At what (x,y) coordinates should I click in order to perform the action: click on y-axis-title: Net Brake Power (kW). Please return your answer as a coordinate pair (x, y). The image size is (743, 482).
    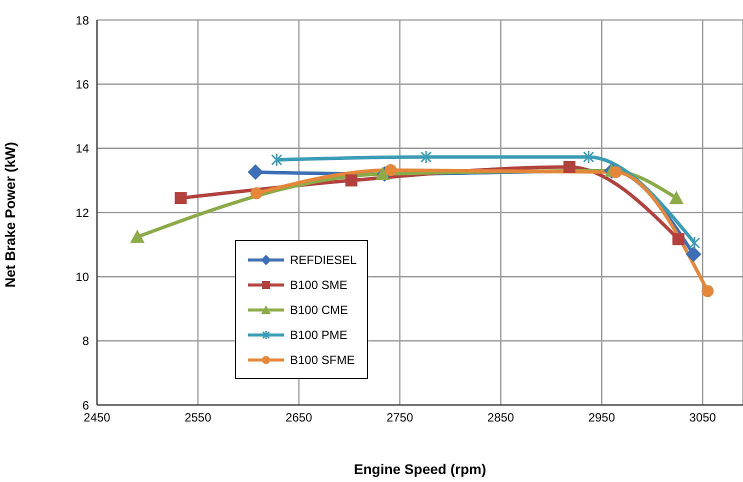
    Looking at the image, I should click on (10, 215).